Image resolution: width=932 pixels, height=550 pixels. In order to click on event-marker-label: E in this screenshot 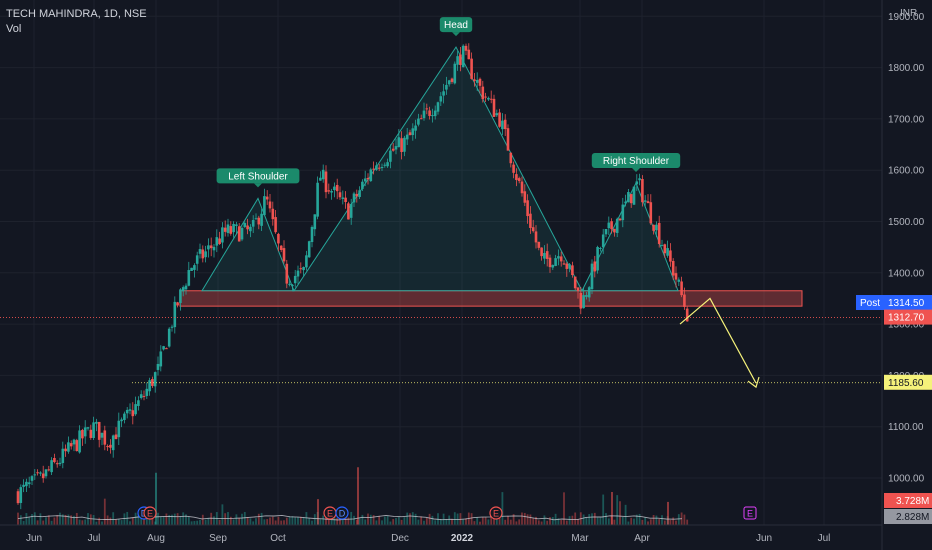, I will do `click(496, 514)`.